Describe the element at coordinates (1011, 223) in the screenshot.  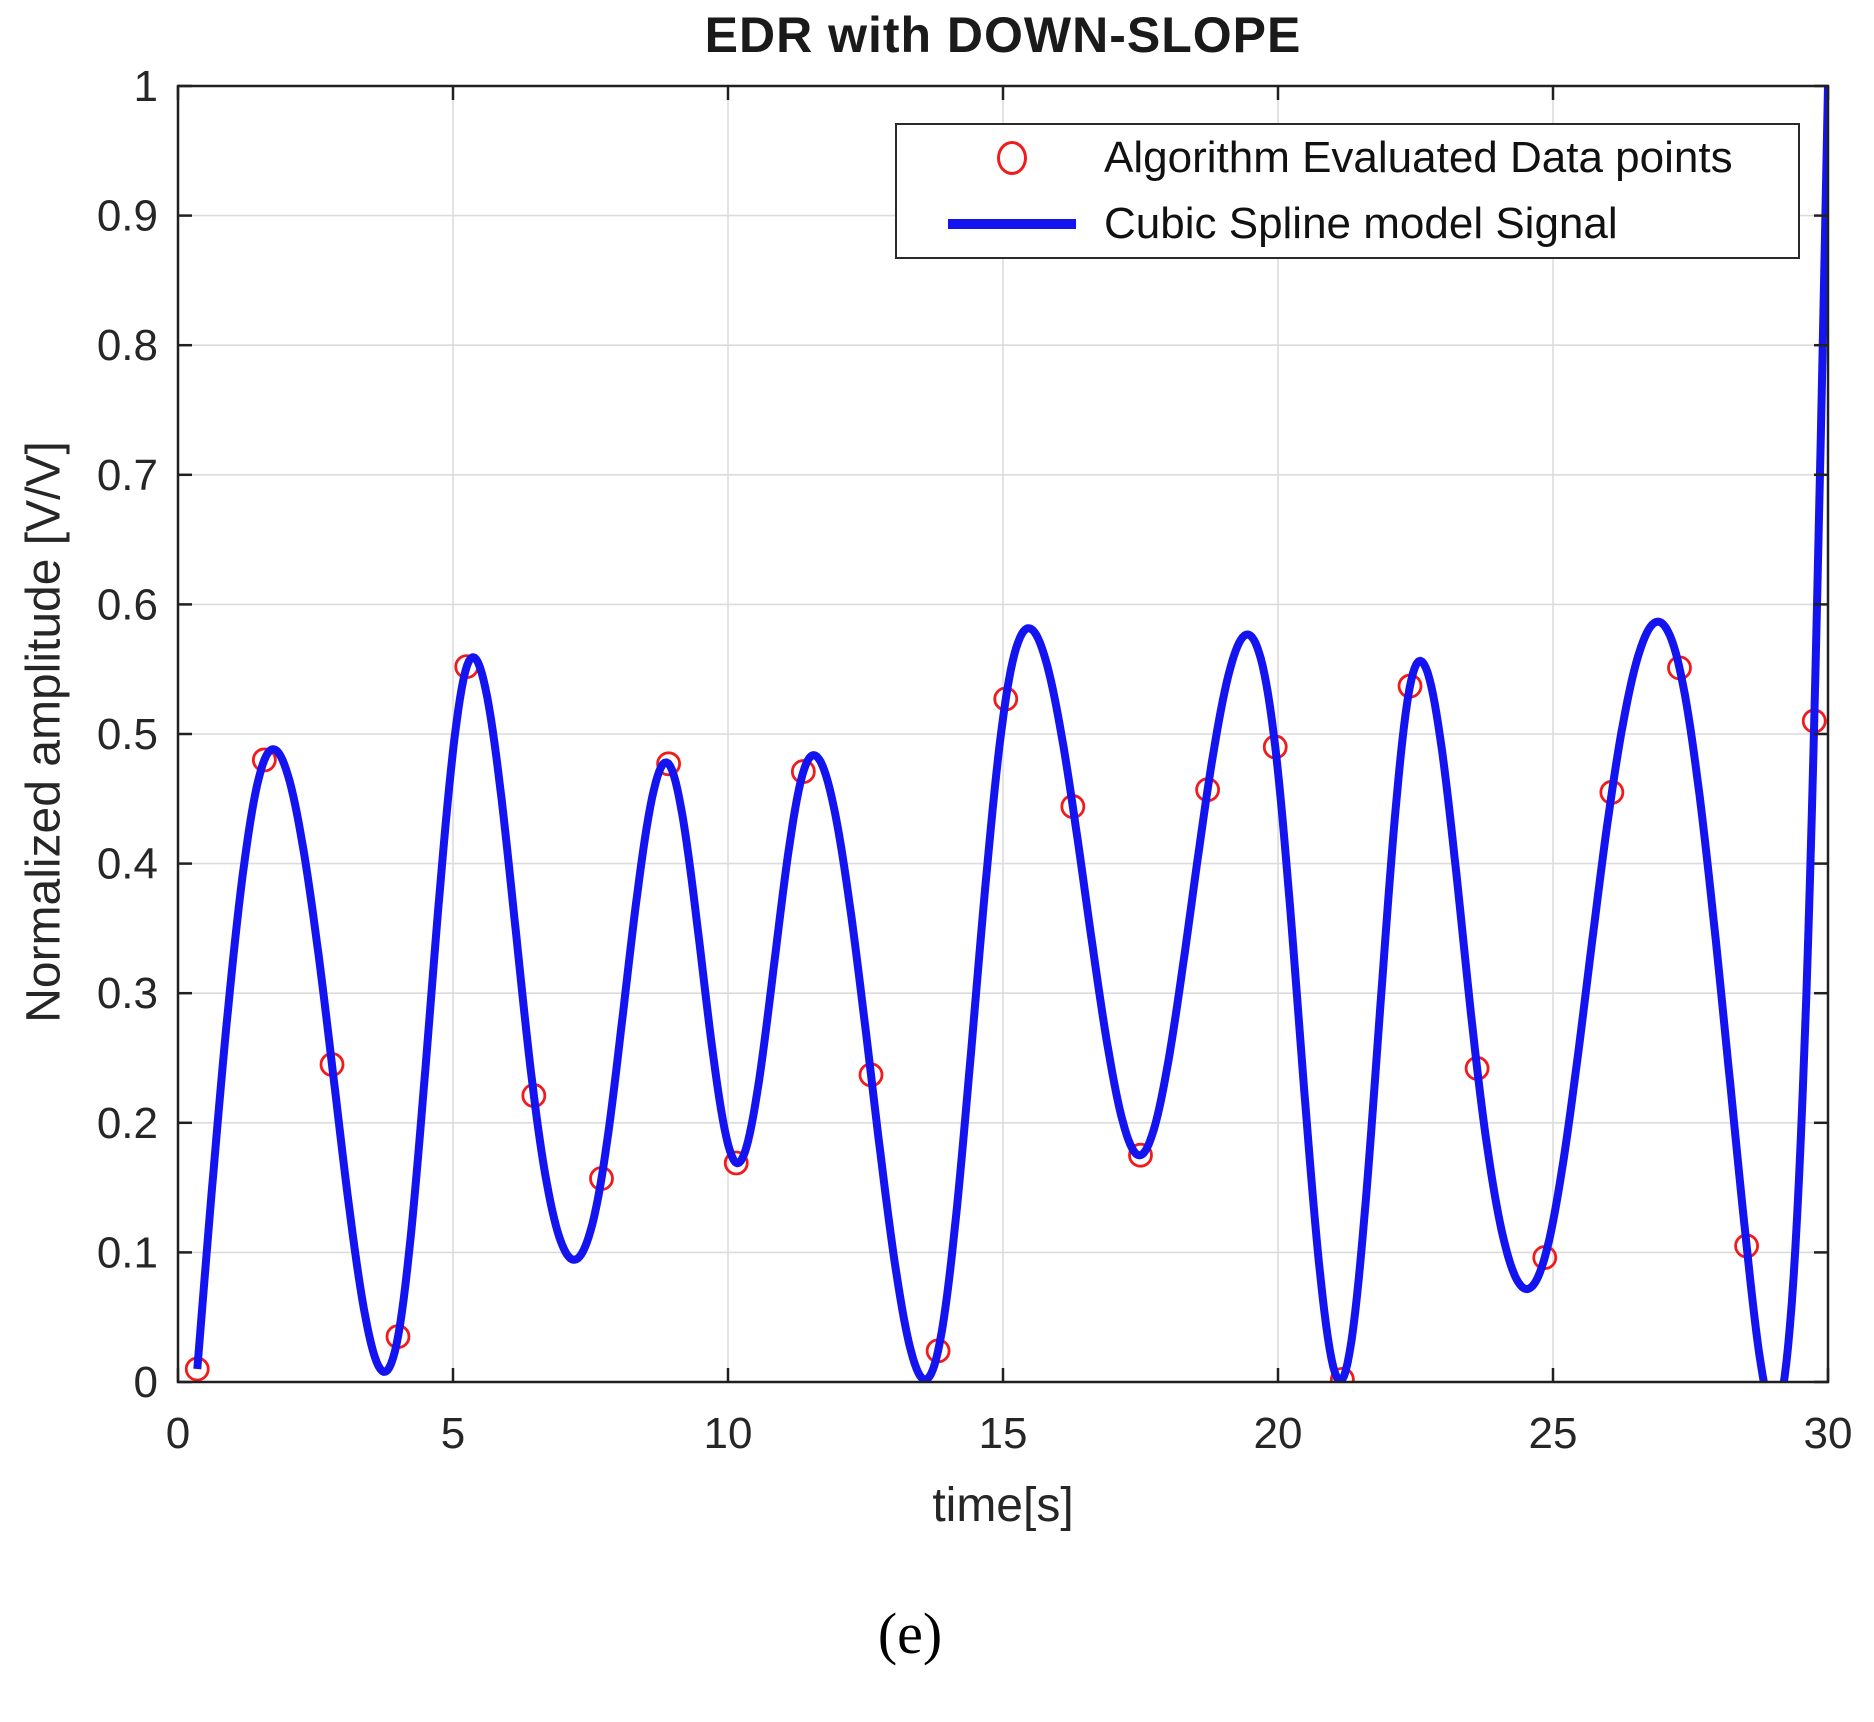
I see `line-sample-icon` at that location.